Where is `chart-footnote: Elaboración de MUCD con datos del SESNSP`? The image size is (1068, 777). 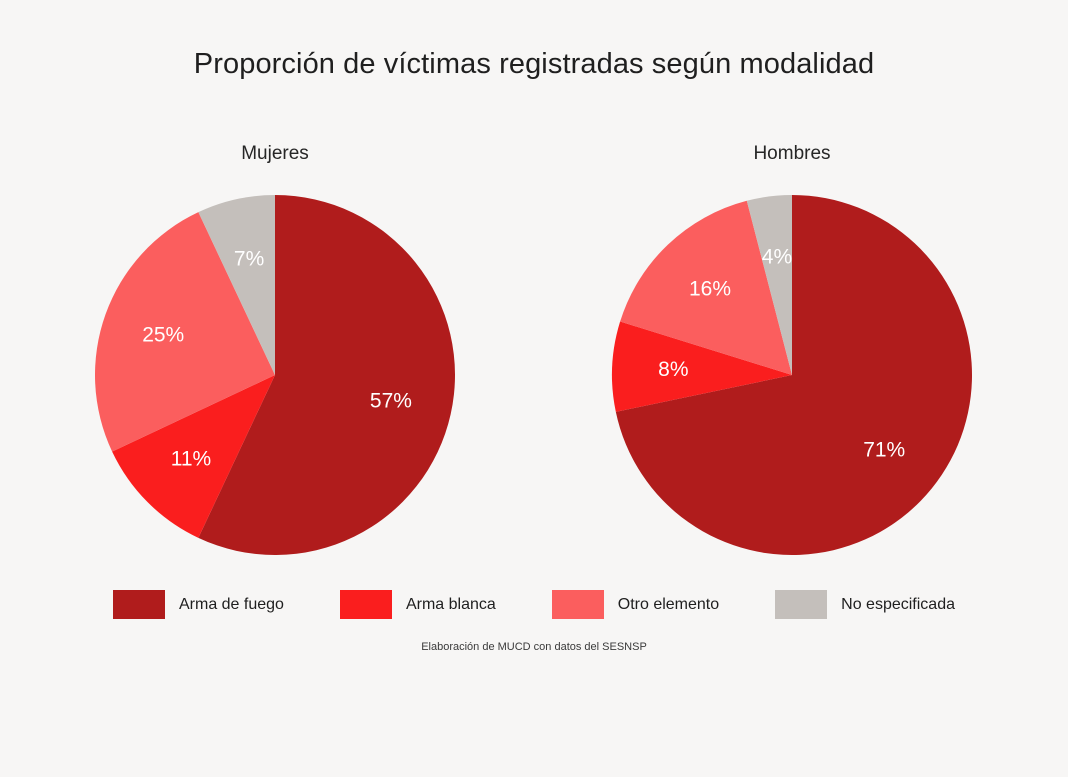
chart-footnote: Elaboración de MUCD con datos del SESNSP is located at coordinates (534, 647).